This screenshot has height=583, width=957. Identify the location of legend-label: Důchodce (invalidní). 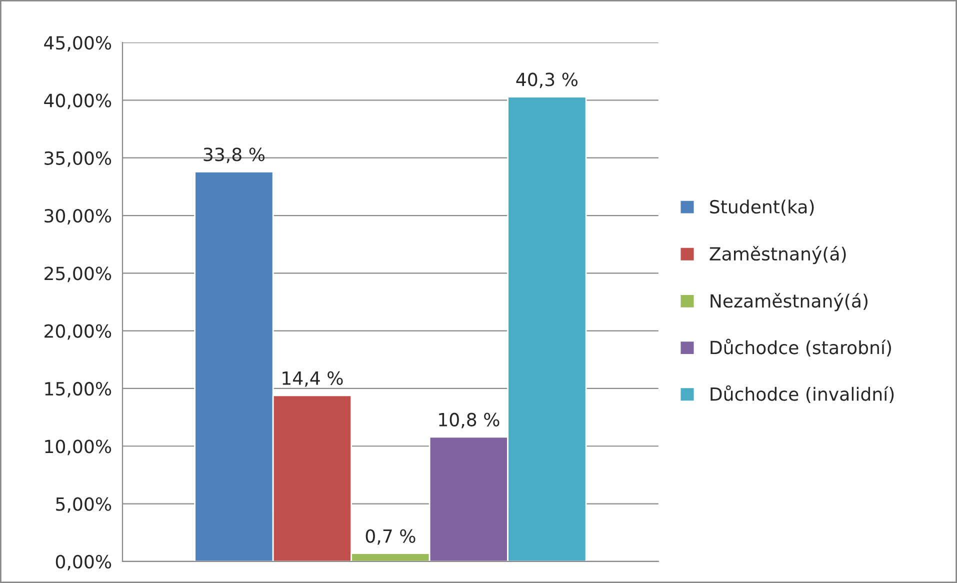
(802, 394).